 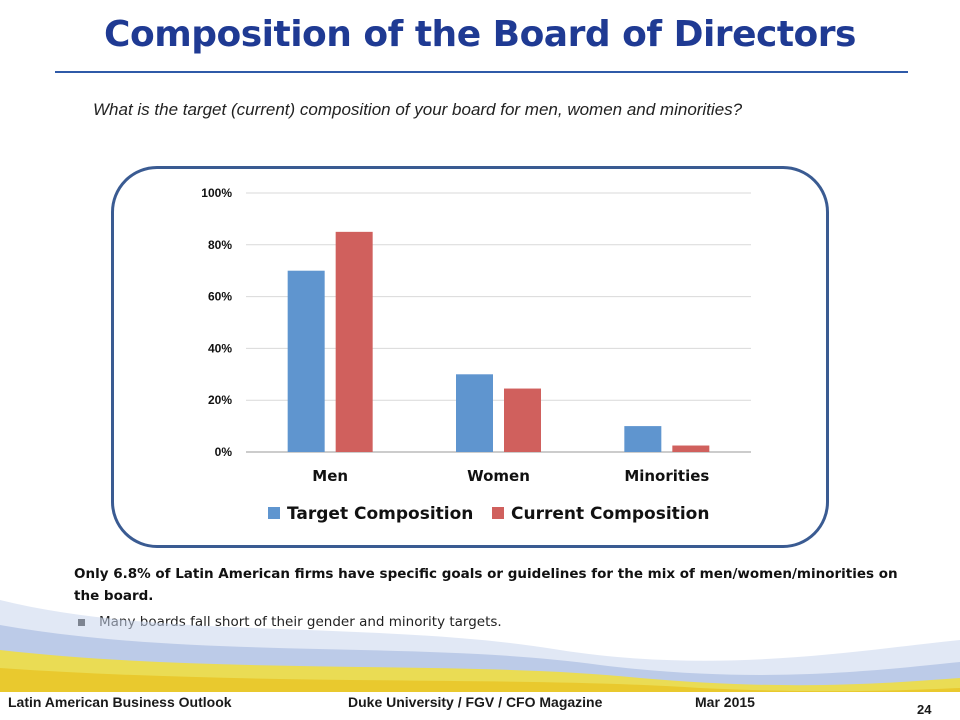 I want to click on footer-date: Mar 2015, so click(x=725, y=702).